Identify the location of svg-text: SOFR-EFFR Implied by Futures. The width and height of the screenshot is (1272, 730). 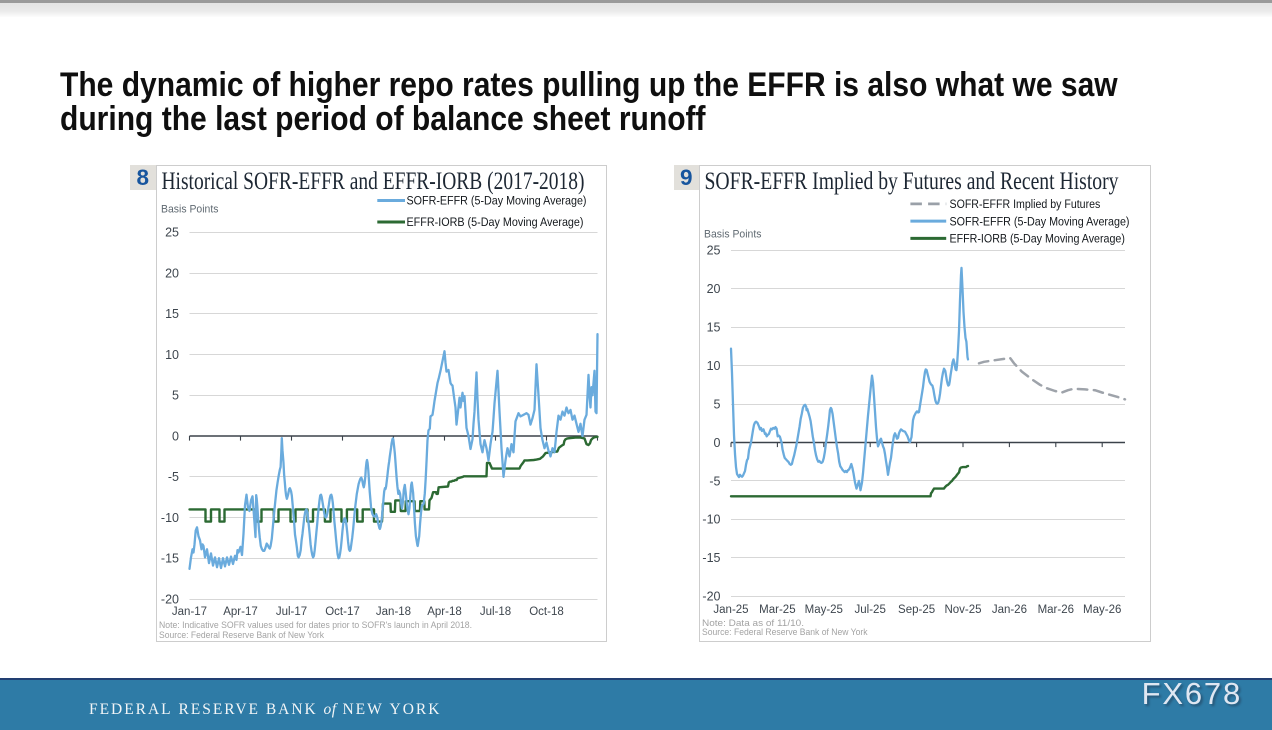
(1025, 204).